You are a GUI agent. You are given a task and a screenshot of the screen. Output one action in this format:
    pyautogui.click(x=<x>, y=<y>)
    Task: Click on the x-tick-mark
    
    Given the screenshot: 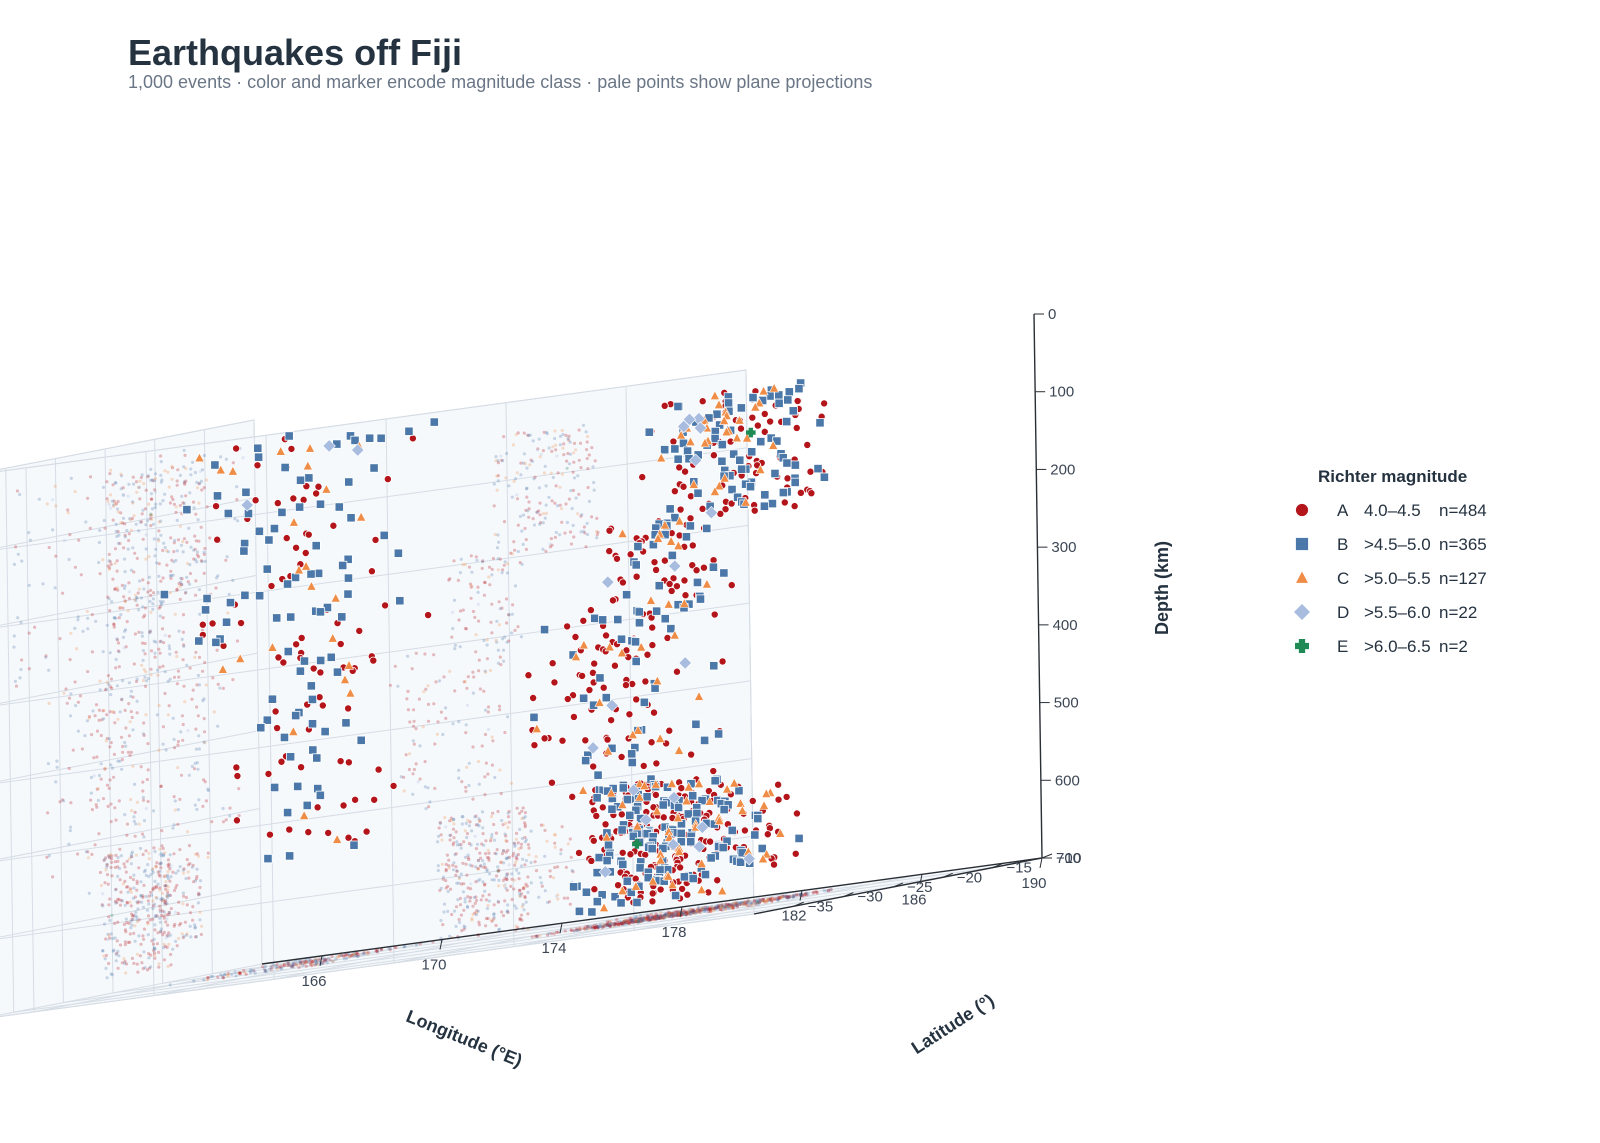 What is the action you would take?
    pyautogui.click(x=1041, y=863)
    